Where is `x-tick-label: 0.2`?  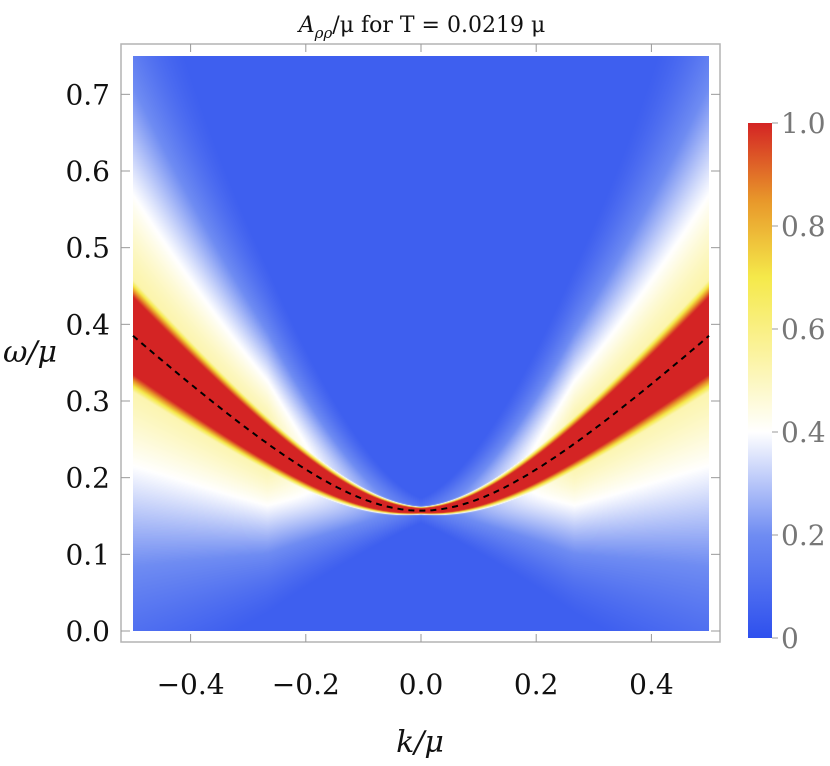
x-tick-label: 0.2 is located at coordinates (536, 684).